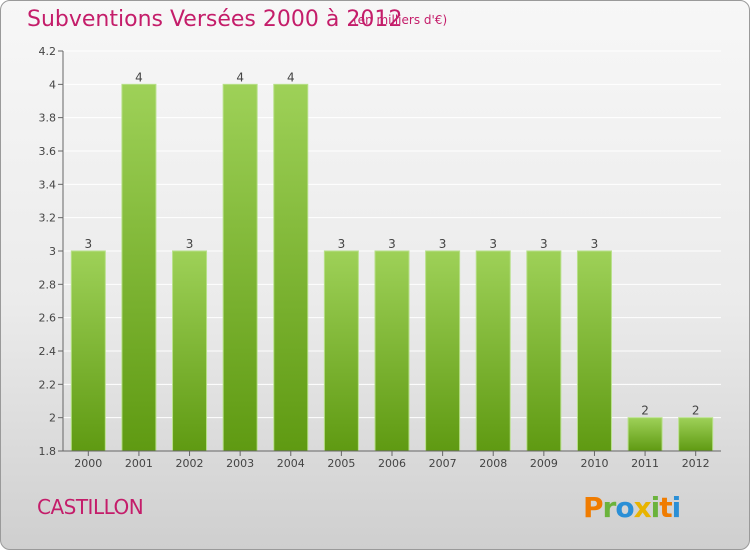 The image size is (750, 550). What do you see at coordinates (696, 463) in the screenshot?
I see `x-tick-label: 2012` at bounding box center [696, 463].